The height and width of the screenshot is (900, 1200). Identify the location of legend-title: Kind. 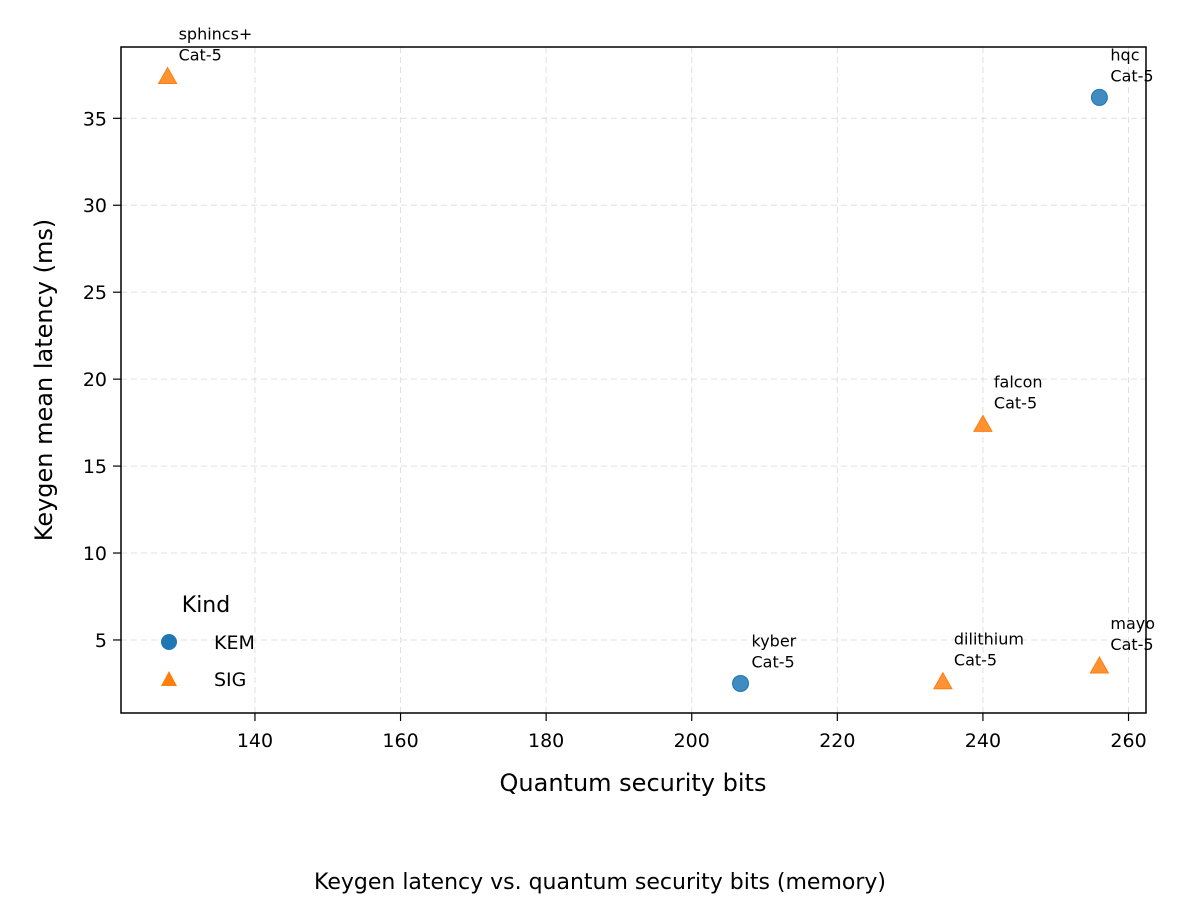
(206, 605).